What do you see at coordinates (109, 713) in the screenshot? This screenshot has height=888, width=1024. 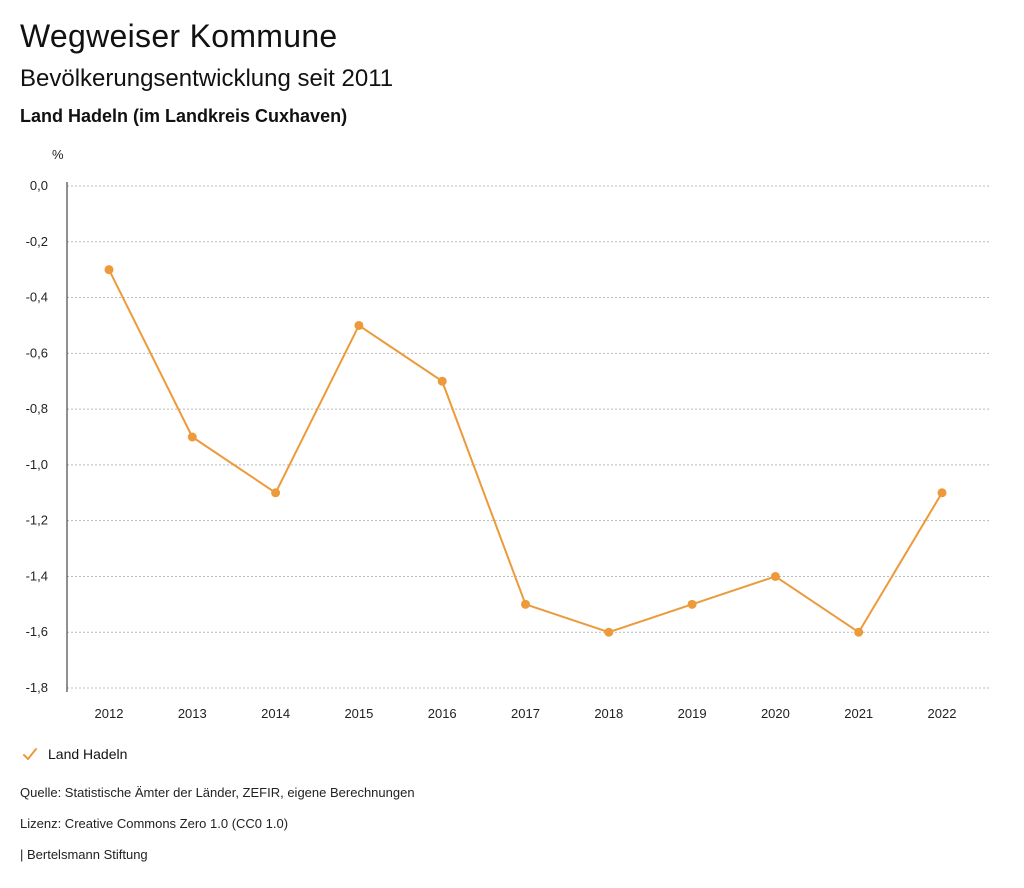 I see `x-tick-label: 2012` at bounding box center [109, 713].